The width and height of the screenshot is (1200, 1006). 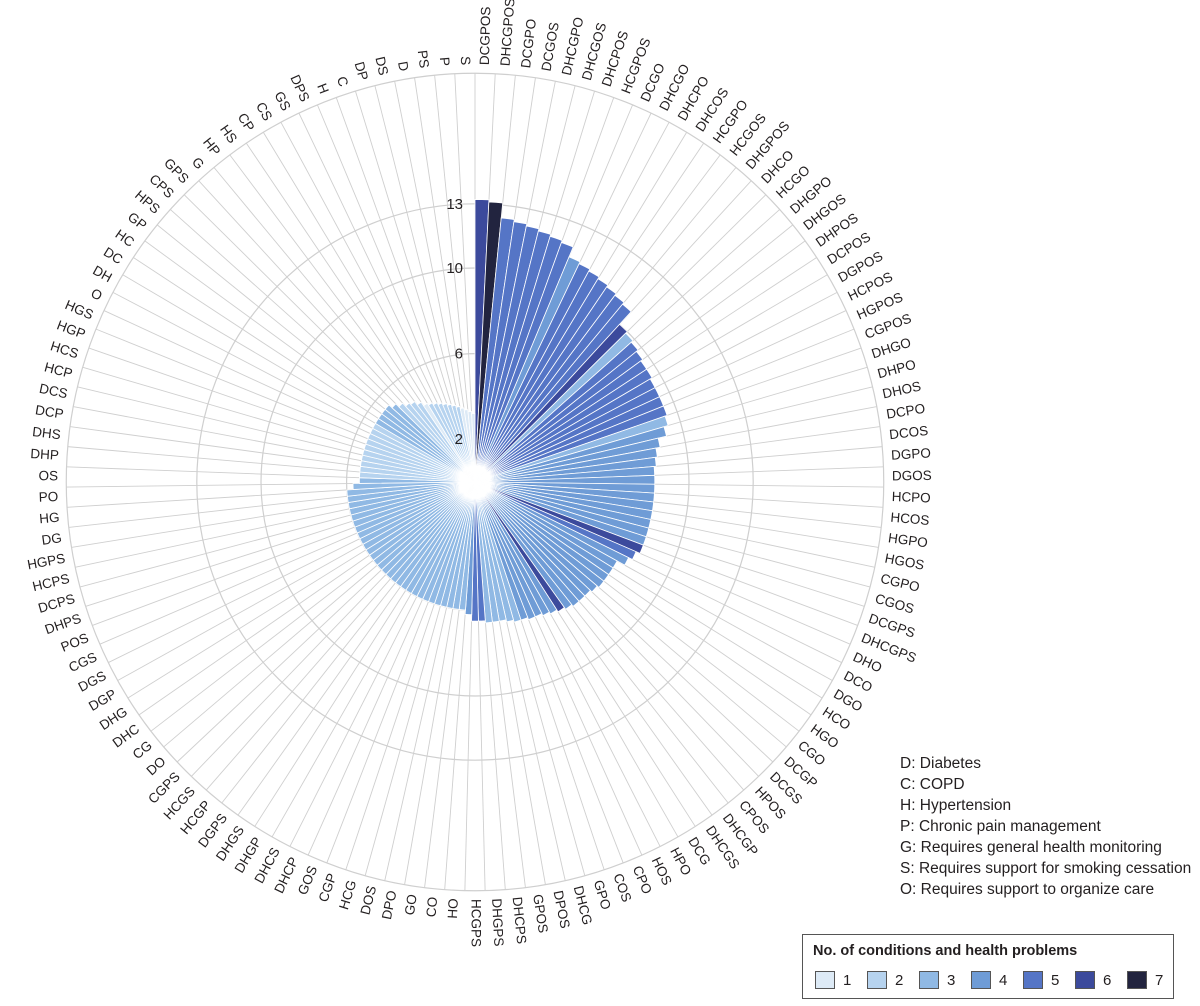 What do you see at coordinates (53, 391) in the screenshot?
I see `category-label-dcs: DCS` at bounding box center [53, 391].